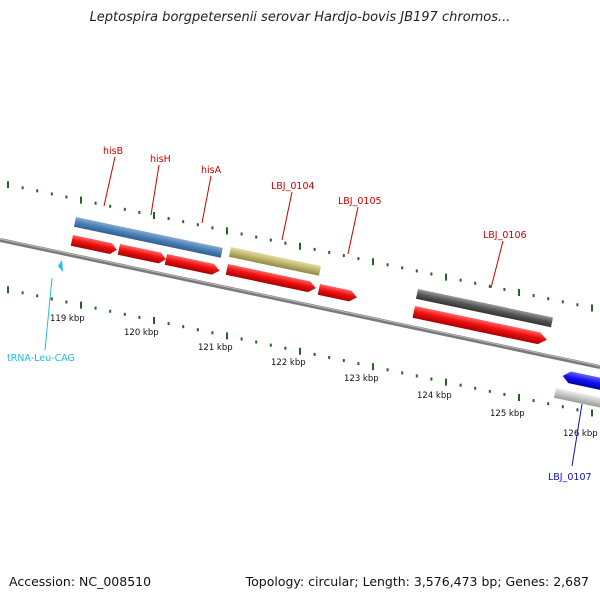 This screenshot has width=600, height=600. Describe the element at coordinates (360, 201) in the screenshot. I see `label-lbj-0105: LBJ_0105` at that location.